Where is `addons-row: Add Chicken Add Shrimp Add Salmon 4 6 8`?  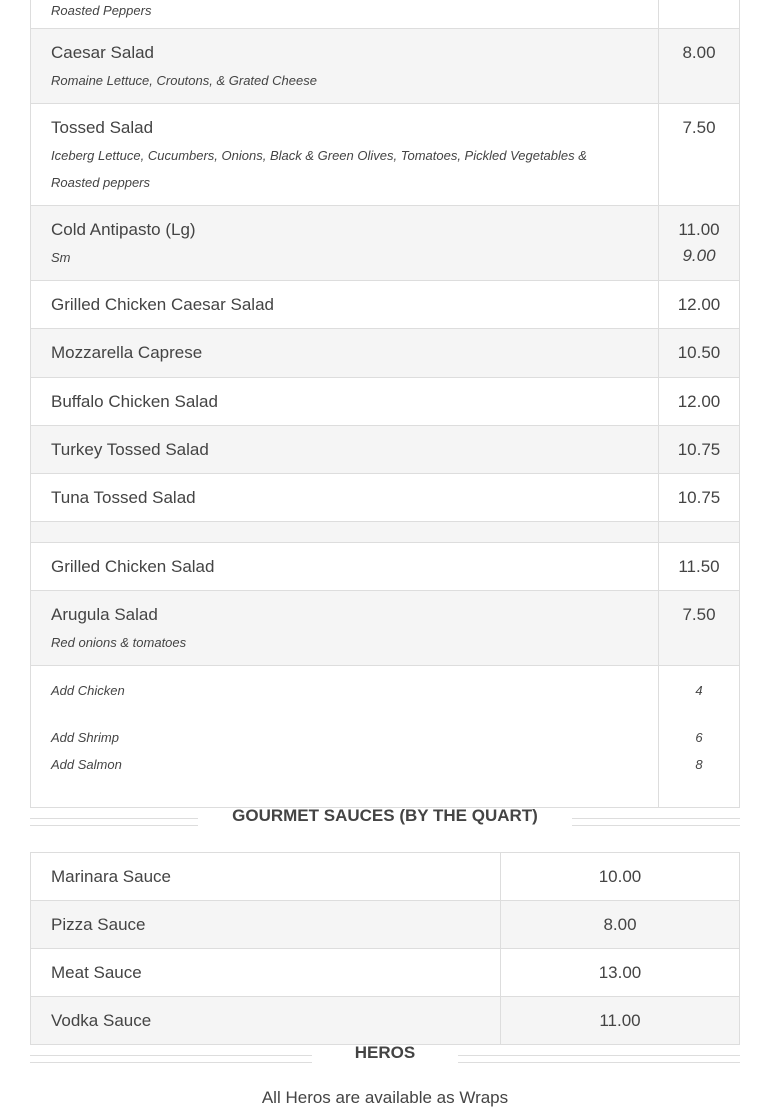 addons-row: Add Chicken Add Shrimp Add Salmon 4 6 8 is located at coordinates (385, 736).